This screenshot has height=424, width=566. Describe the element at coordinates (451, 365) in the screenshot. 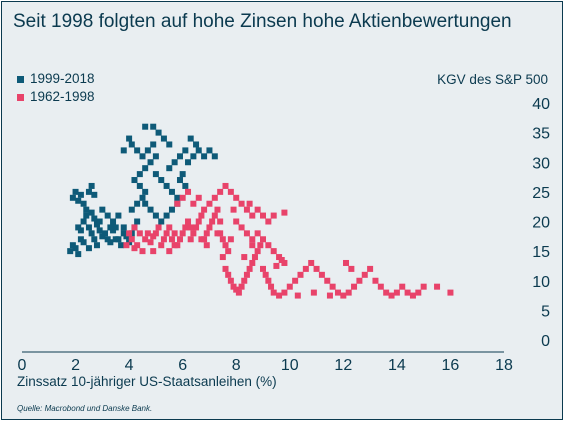

I see `x-tick-label: 16` at that location.